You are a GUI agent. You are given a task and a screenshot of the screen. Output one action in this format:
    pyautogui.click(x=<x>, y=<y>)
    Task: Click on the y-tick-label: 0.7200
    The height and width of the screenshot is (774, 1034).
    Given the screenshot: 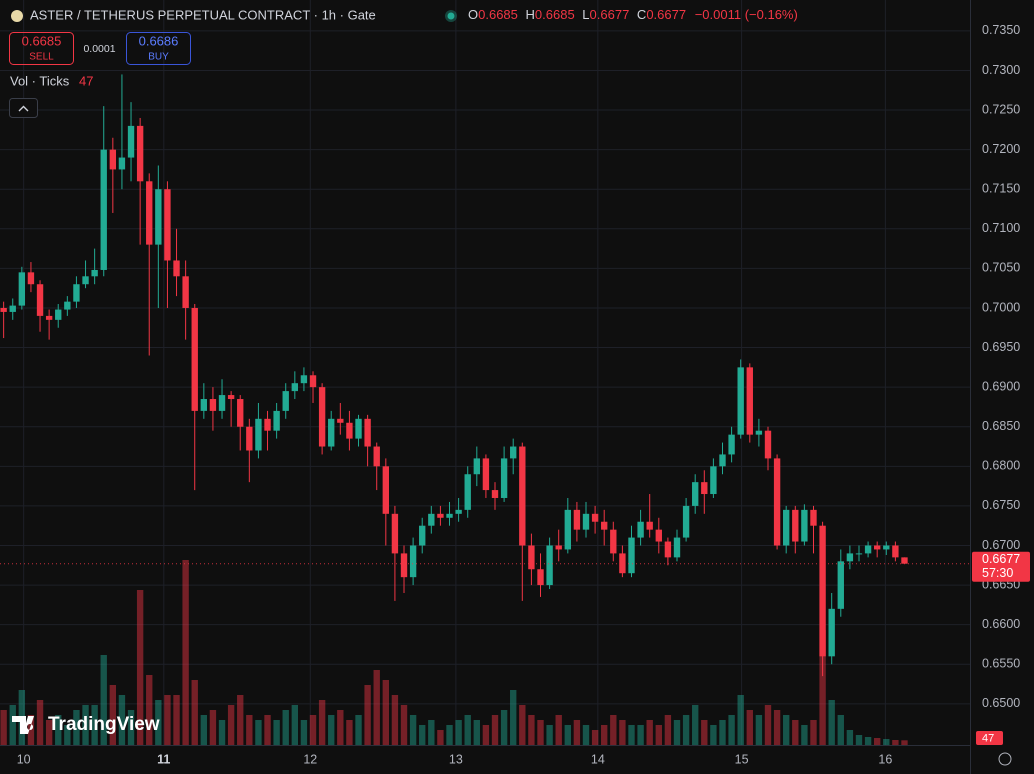 What is the action you would take?
    pyautogui.click(x=1001, y=149)
    